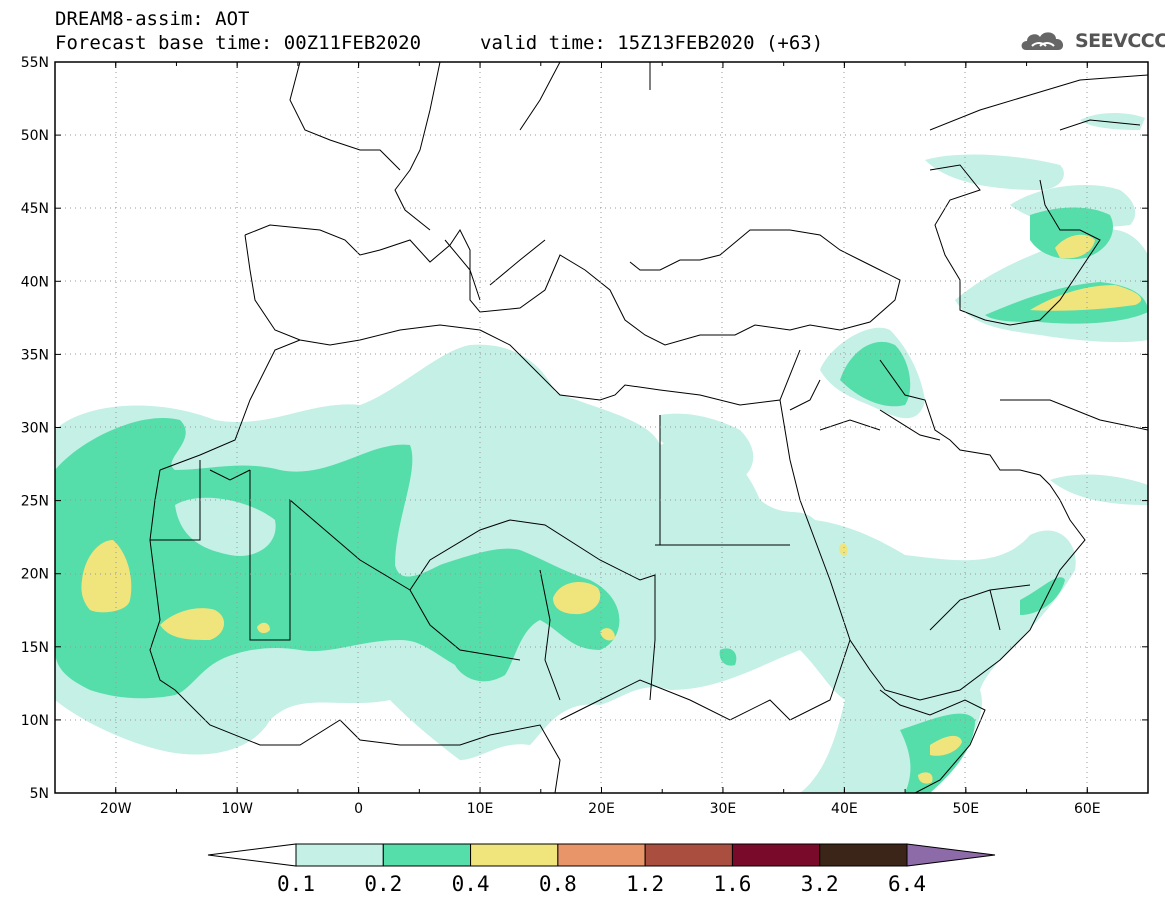 Image resolution: width=1165 pixels, height=905 pixels. Describe the element at coordinates (237, 809) in the screenshot. I see `lon-label: 10W` at that location.